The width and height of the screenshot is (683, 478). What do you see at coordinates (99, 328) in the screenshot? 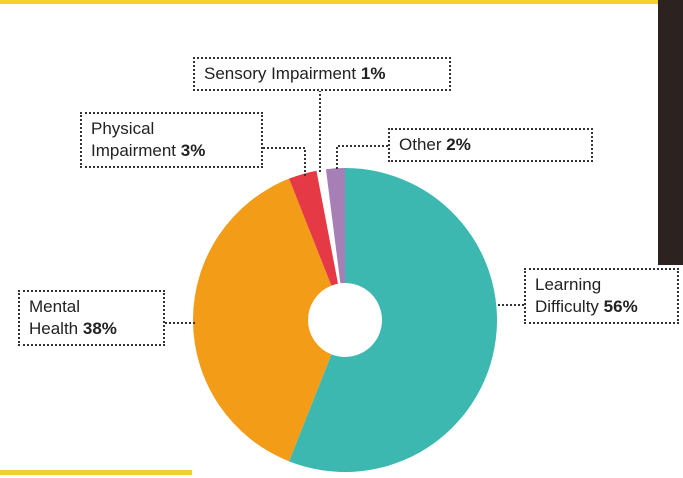
I see `value-label: 38%` at bounding box center [99, 328].